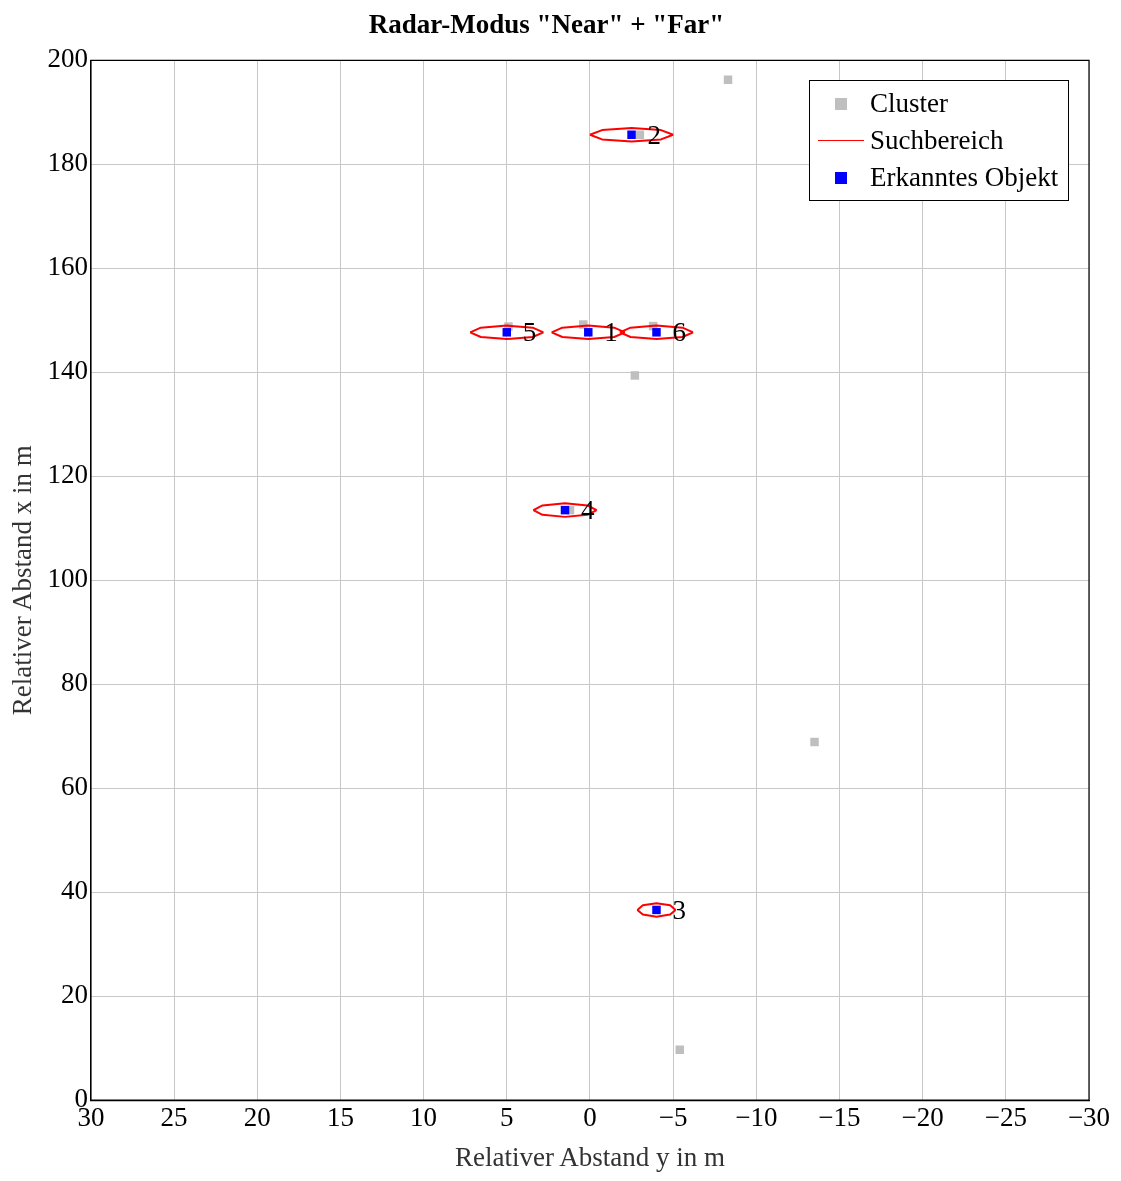 The image size is (1121, 1181). Describe the element at coordinates (424, 1117) in the screenshot. I see `x-tick-label: 10` at that location.